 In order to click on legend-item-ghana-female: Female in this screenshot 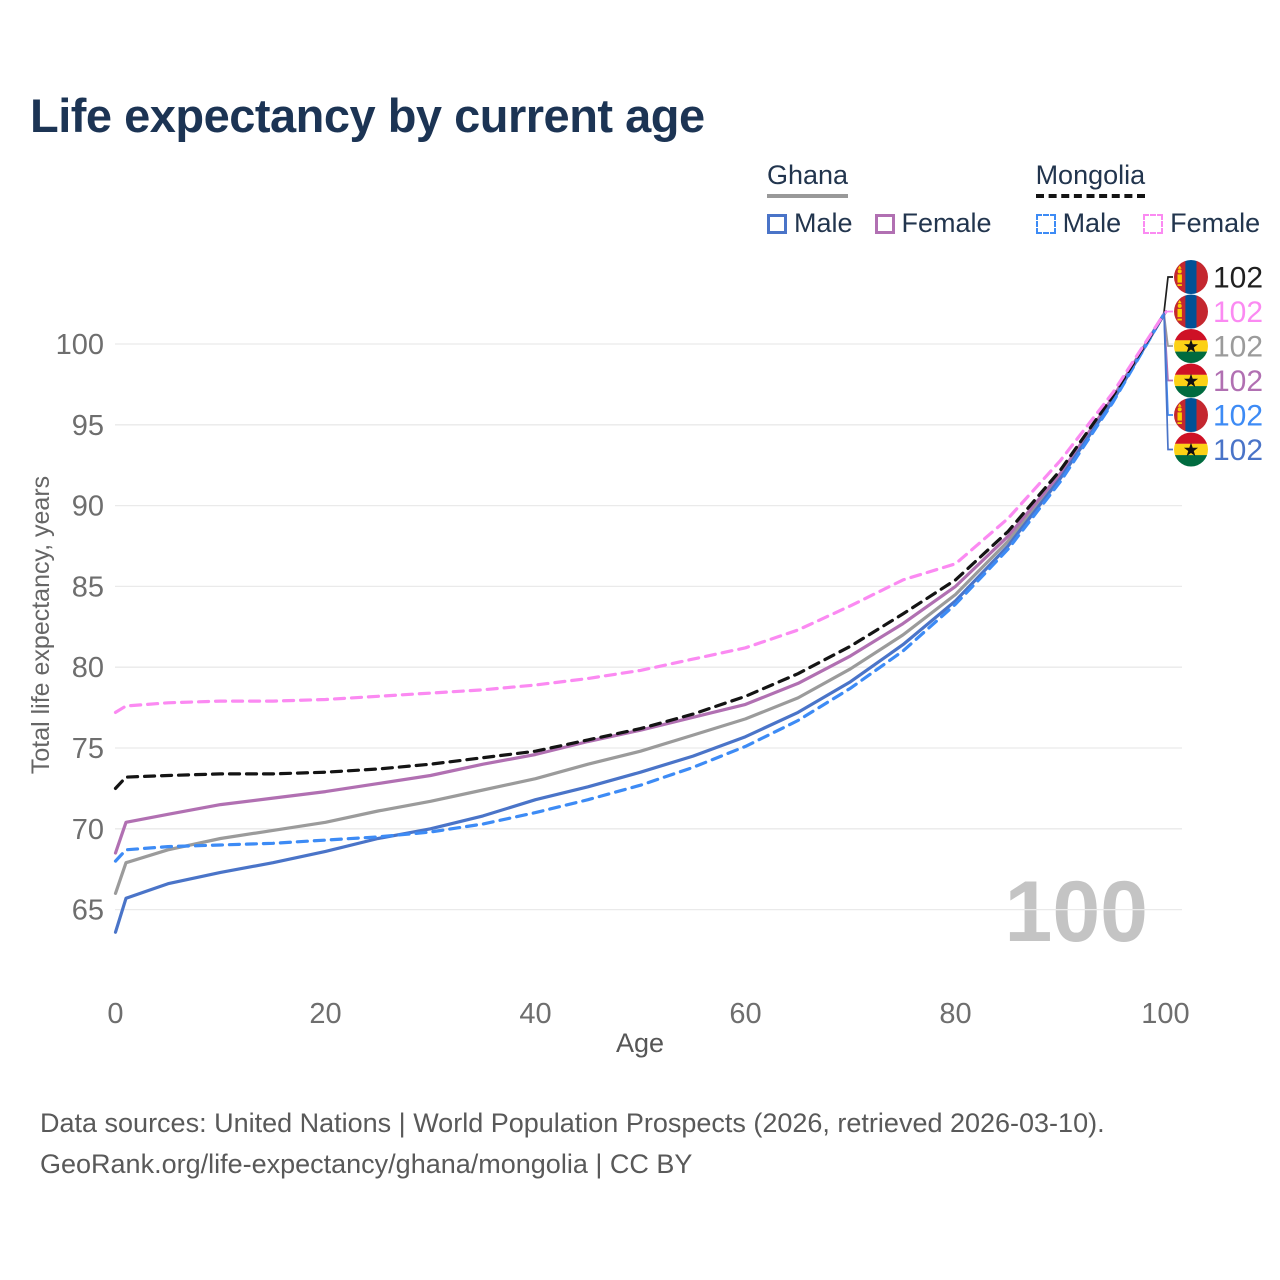, I will do `click(933, 223)`.